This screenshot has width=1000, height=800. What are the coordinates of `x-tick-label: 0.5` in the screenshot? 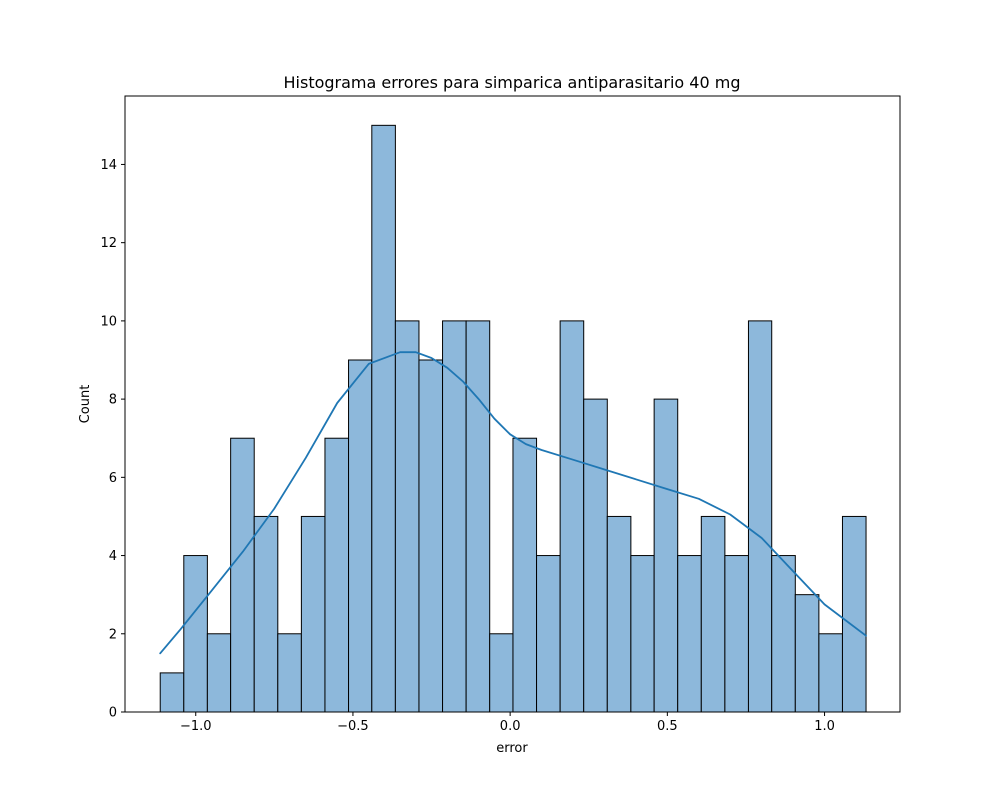 It's located at (667, 726).